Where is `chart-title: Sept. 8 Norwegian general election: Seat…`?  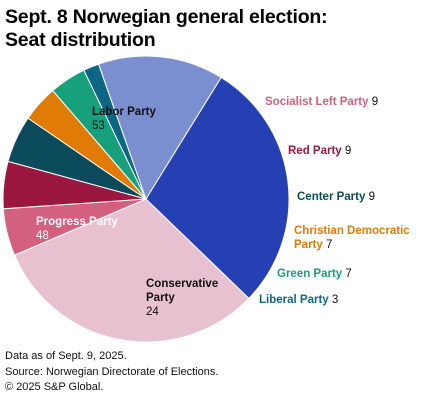 chart-title: Sept. 8 Norwegian general election: Seat… is located at coordinates (210, 29).